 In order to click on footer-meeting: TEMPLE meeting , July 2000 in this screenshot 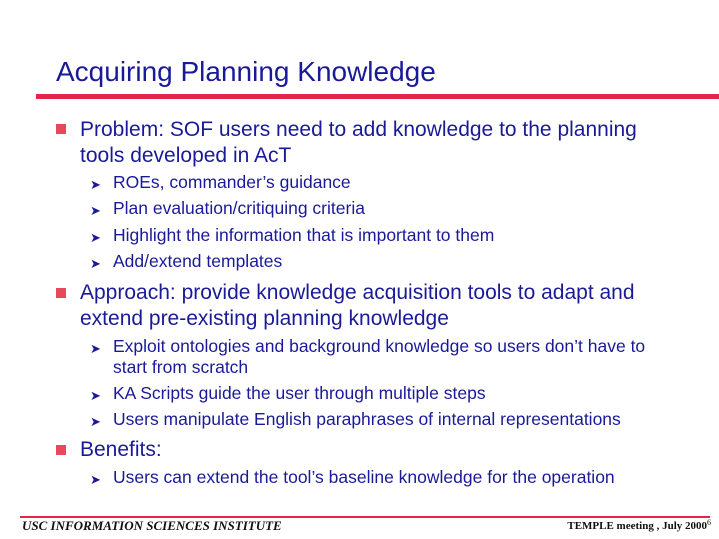, I will do `click(637, 526)`.